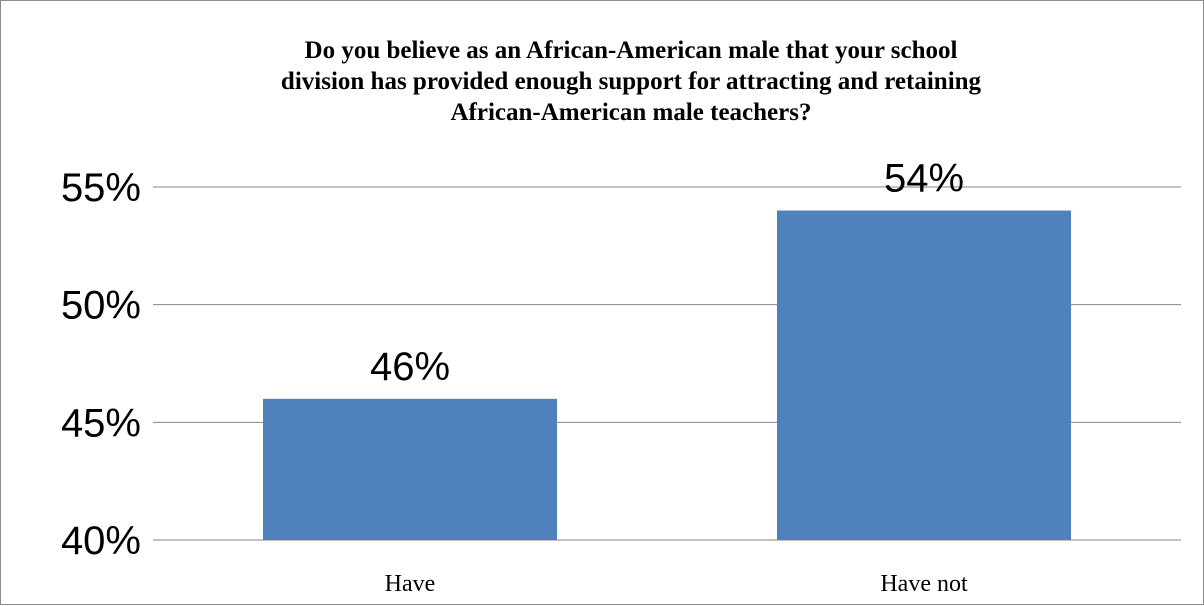 The image size is (1204, 606). What do you see at coordinates (410, 367) in the screenshot?
I see `data-label-0: 46%` at bounding box center [410, 367].